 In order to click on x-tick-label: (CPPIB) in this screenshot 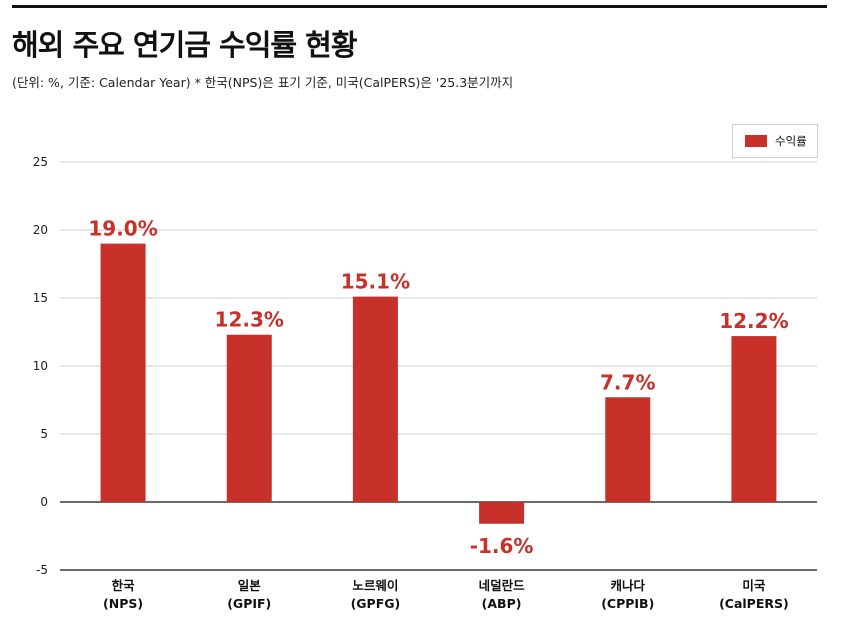, I will do `click(627, 603)`.